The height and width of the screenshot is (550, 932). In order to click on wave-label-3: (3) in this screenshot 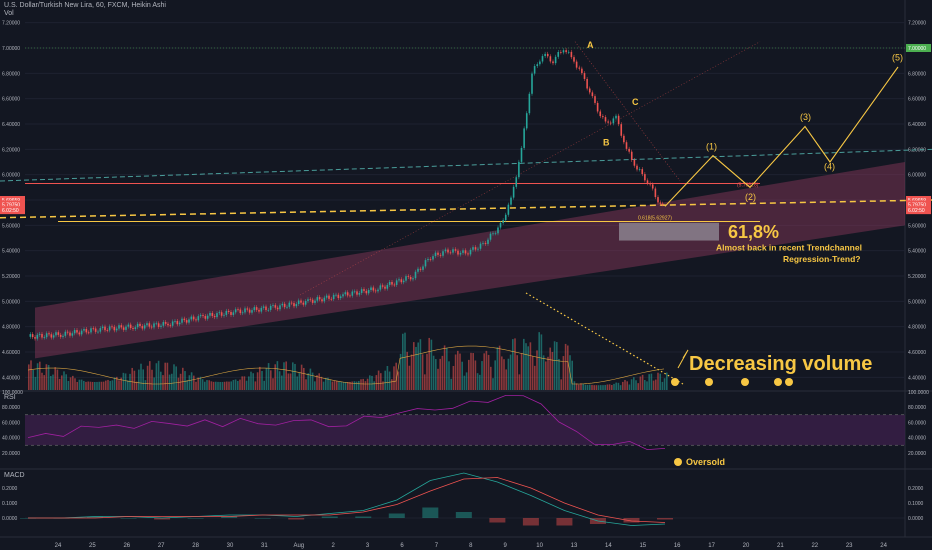, I will do `click(805, 117)`.